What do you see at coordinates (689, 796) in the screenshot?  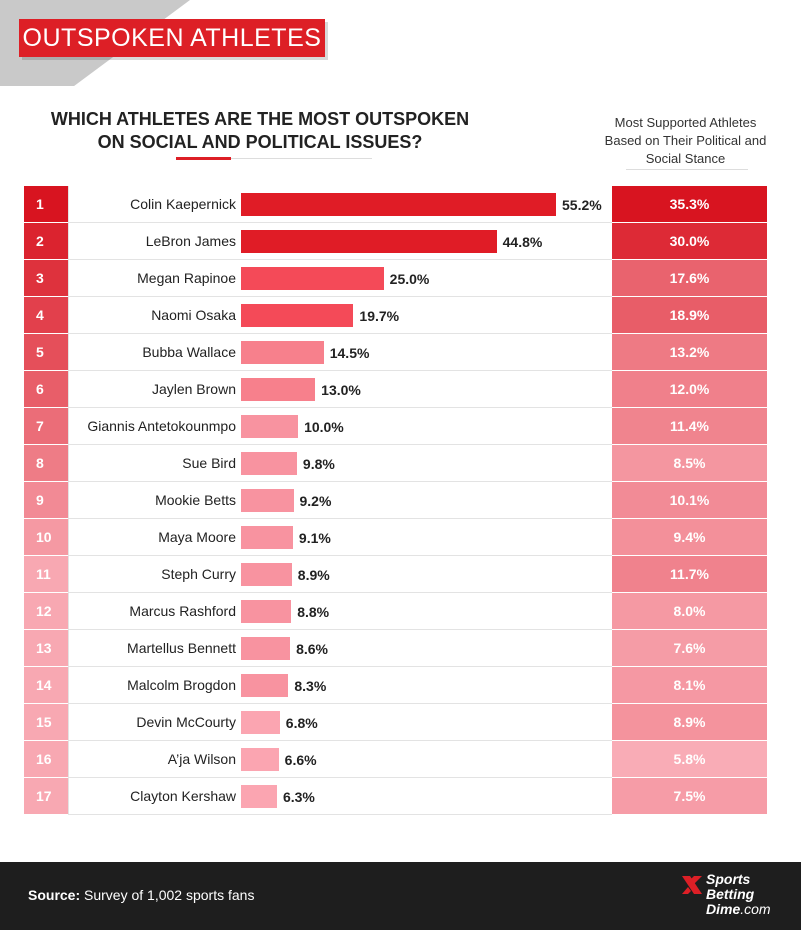 I see `support-value-cell: 7.5%` at bounding box center [689, 796].